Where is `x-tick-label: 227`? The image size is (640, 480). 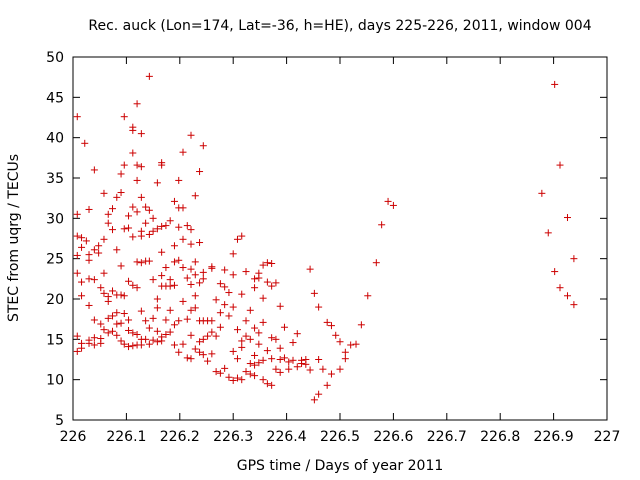 x-tick-label: 227 is located at coordinates (607, 437).